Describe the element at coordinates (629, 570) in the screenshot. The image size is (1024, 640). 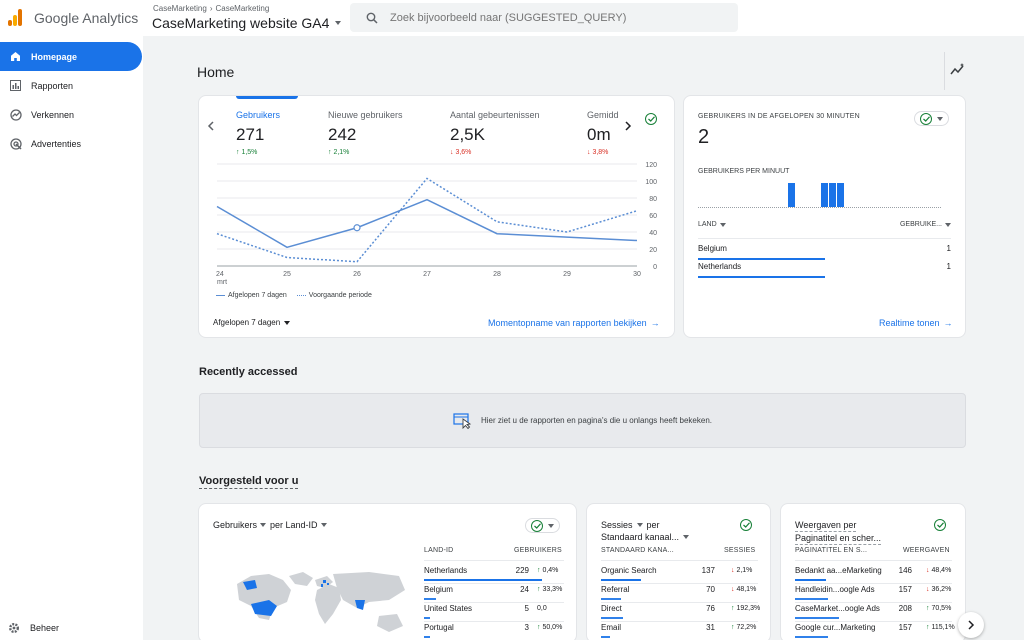
I see `row-name: Organic Search` at that location.